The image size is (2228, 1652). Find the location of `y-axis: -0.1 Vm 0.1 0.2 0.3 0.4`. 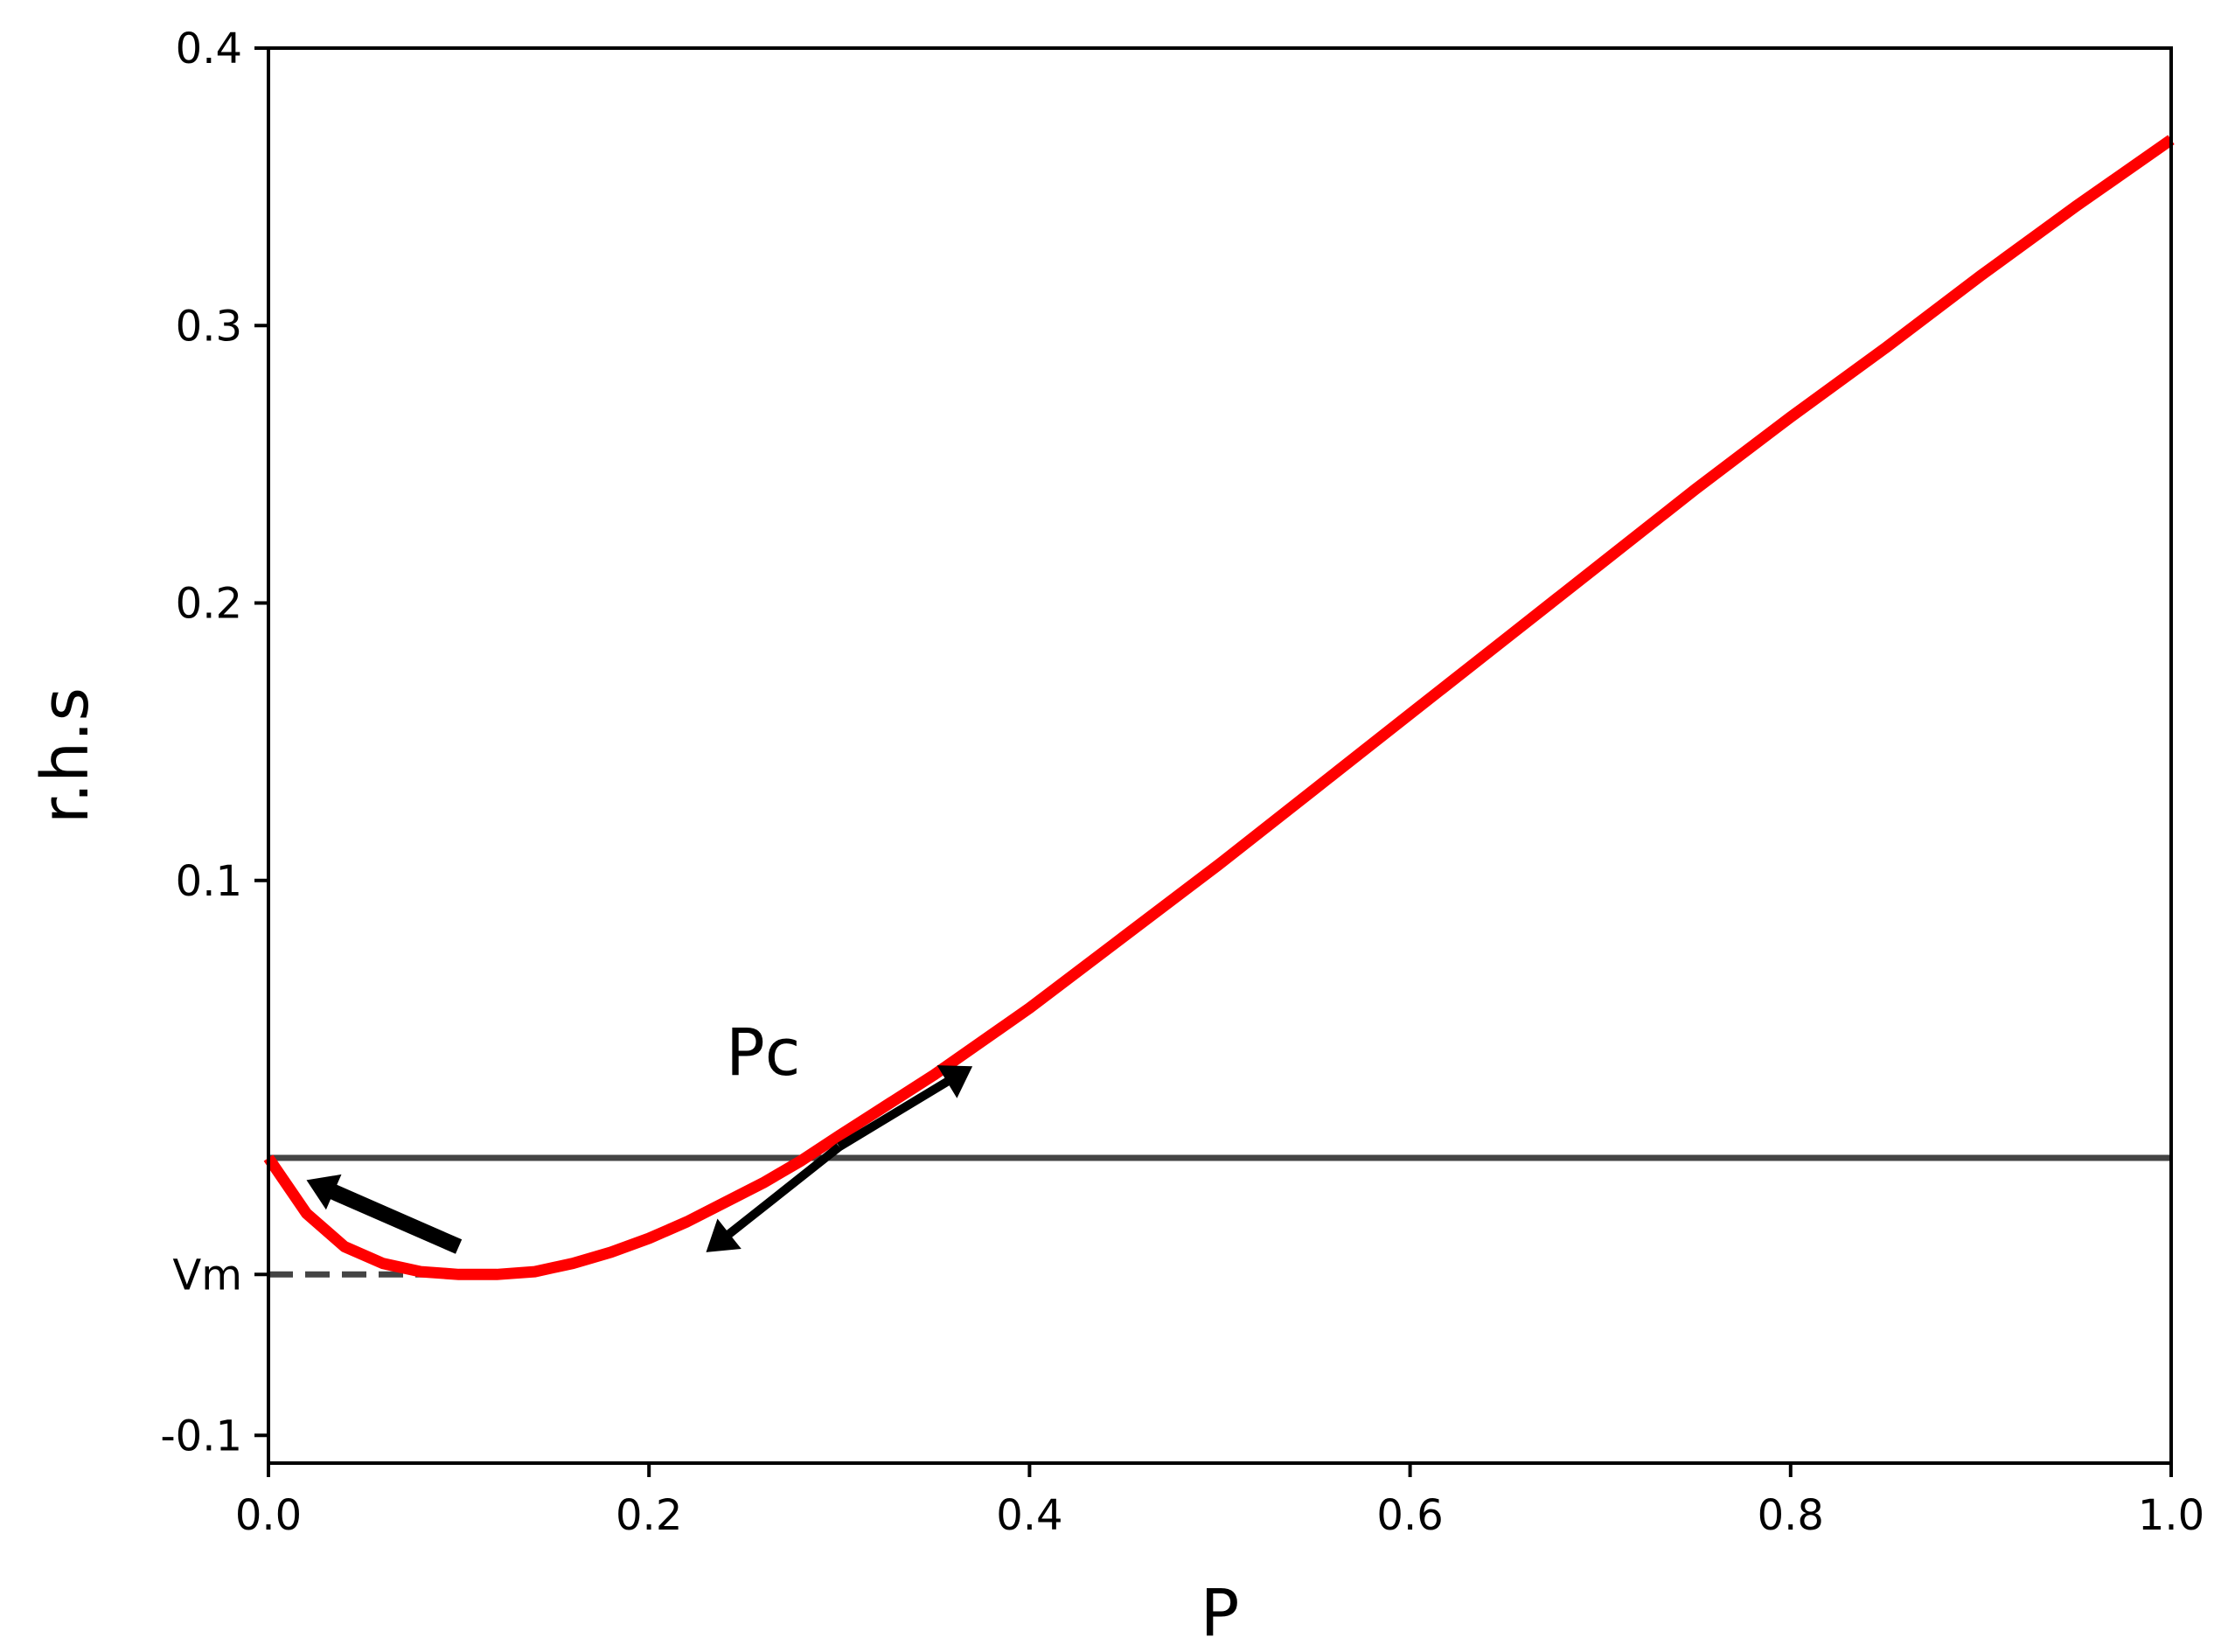

y-axis: -0.1 Vm 0.1 0.2 0.3 0.4 is located at coordinates (214, 742).